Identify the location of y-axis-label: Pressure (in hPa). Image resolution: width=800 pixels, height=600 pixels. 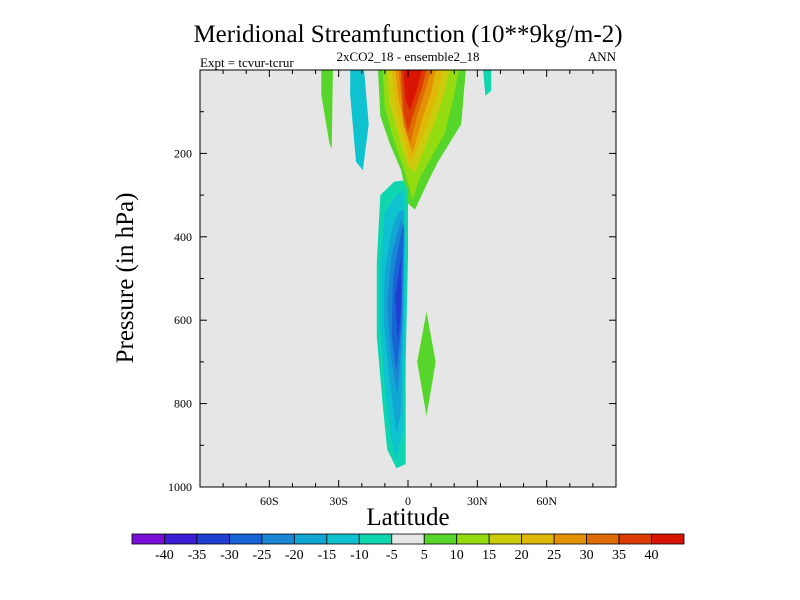
(125, 278).